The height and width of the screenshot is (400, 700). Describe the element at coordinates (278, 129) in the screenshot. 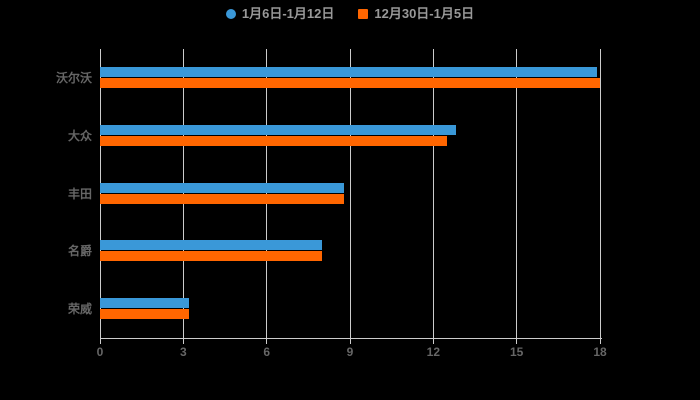

I see `bar-series1-row2` at that location.